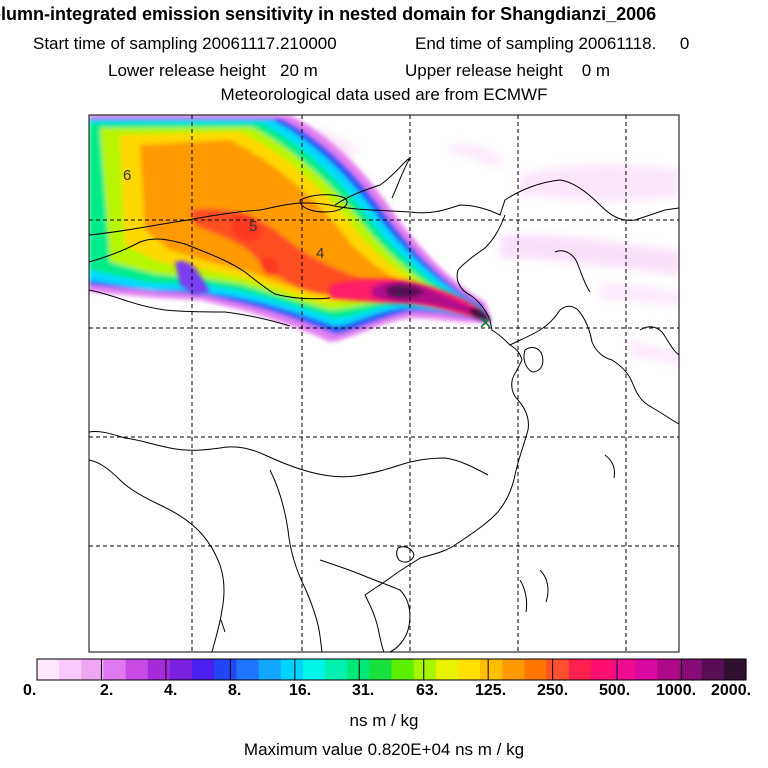  What do you see at coordinates (676, 690) in the screenshot?
I see `colorbar-tick-1000: 1000.` at bounding box center [676, 690].